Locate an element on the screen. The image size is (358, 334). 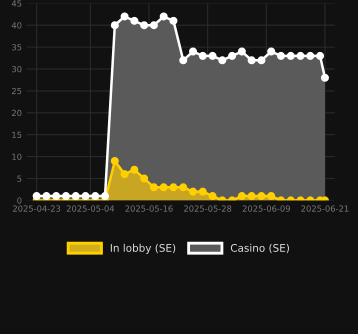
y-tick-label: 20 is located at coordinates (17, 113).